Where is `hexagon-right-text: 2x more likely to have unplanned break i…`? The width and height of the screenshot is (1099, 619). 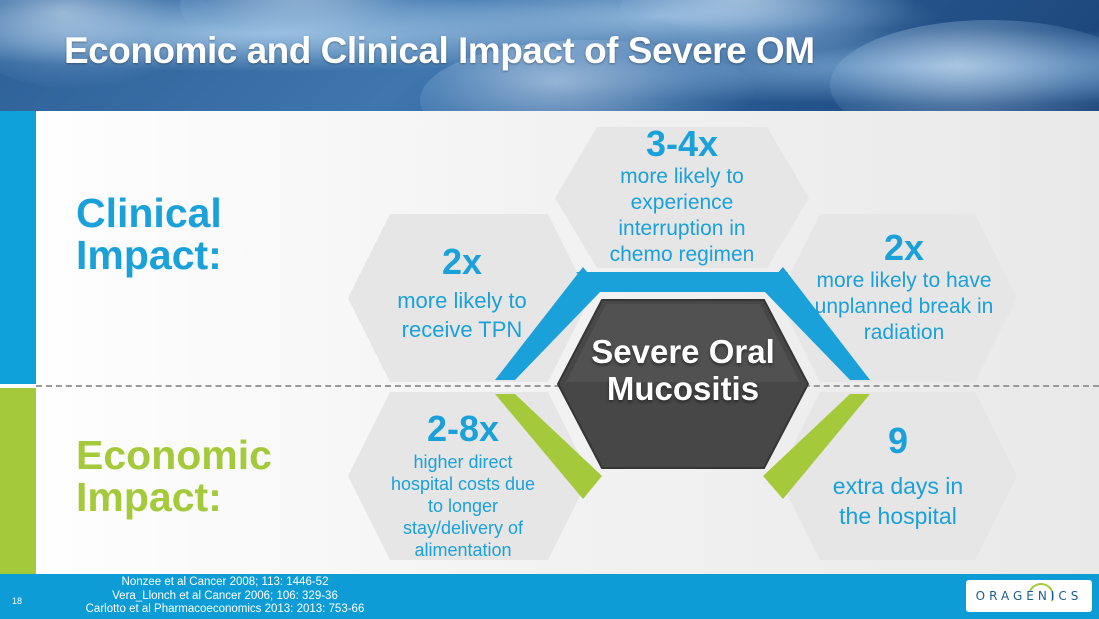 hexagon-right-text: 2x more likely to have unplanned break i… is located at coordinates (904, 287).